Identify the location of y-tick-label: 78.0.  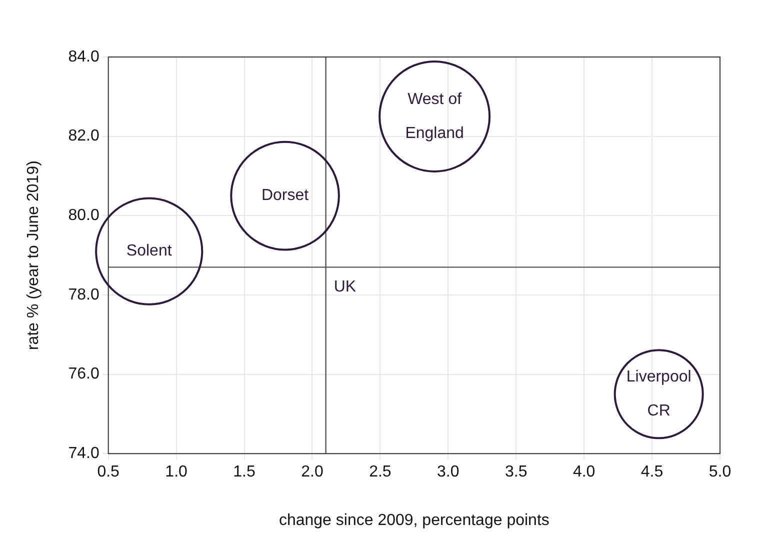
(84, 295).